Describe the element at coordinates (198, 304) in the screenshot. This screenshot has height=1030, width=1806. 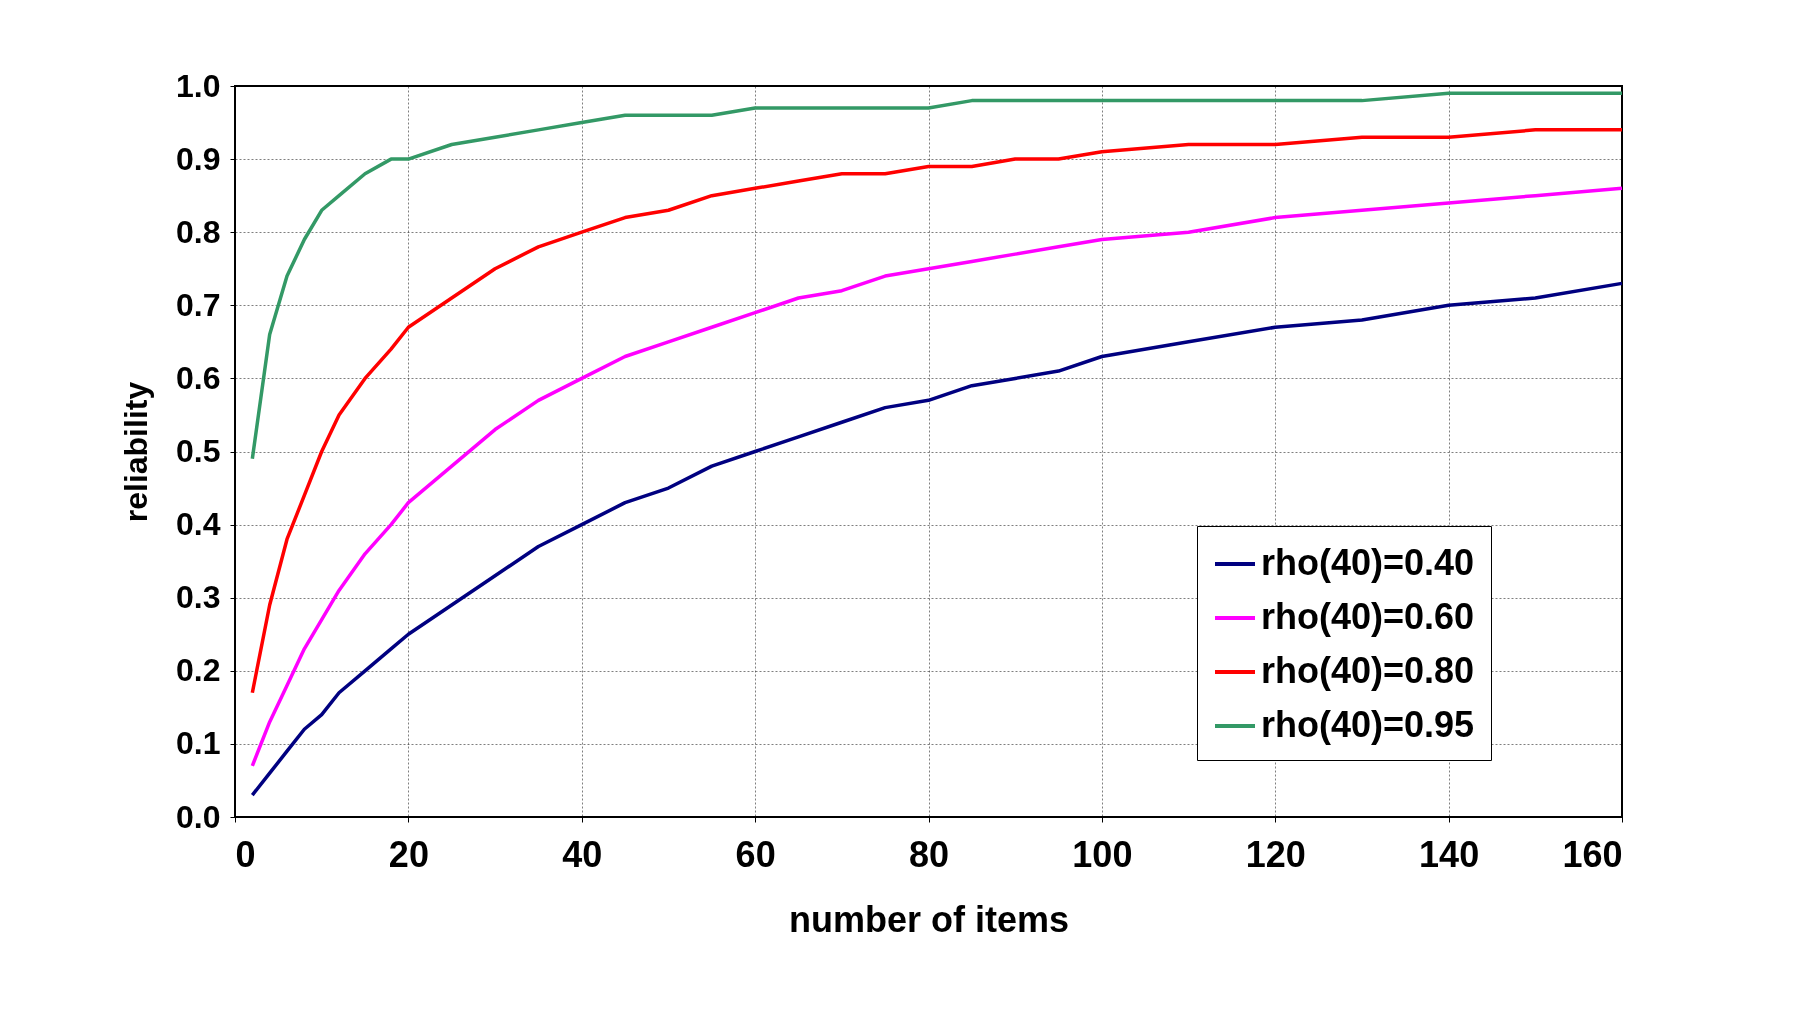
I see `y-tick-label: 0.7` at that location.